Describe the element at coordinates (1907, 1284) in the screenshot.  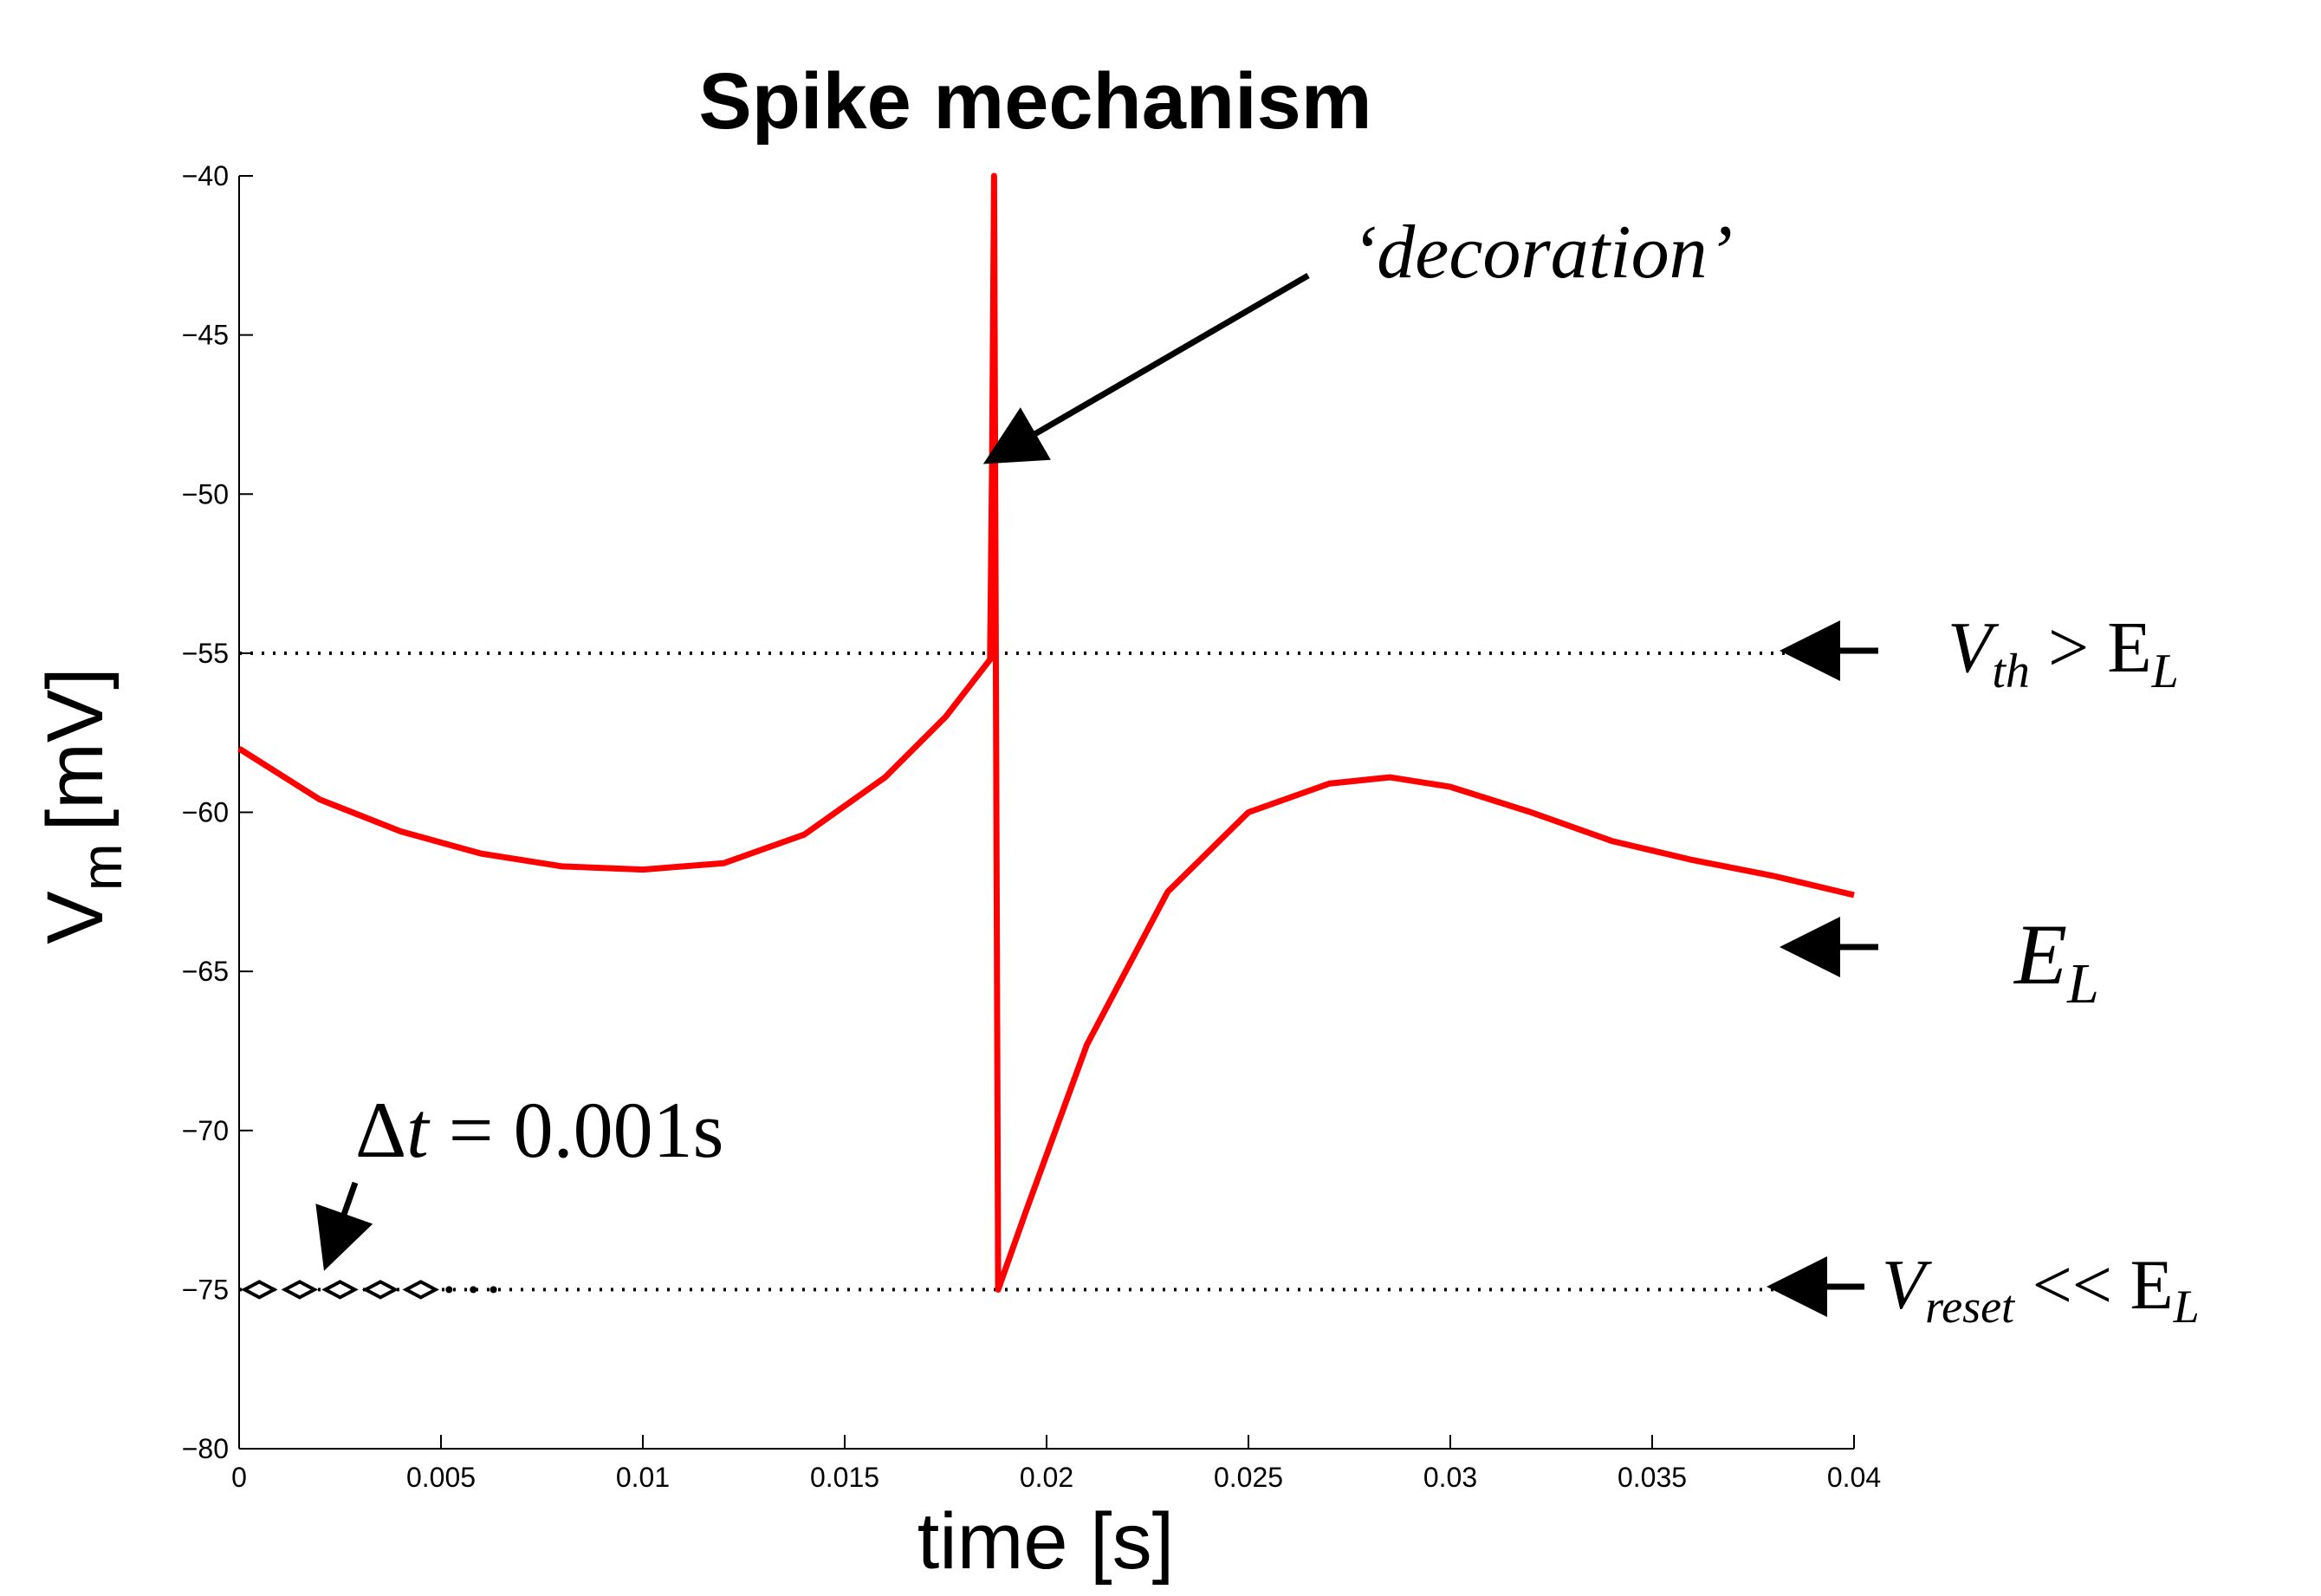
I see `vreset-v: V` at that location.